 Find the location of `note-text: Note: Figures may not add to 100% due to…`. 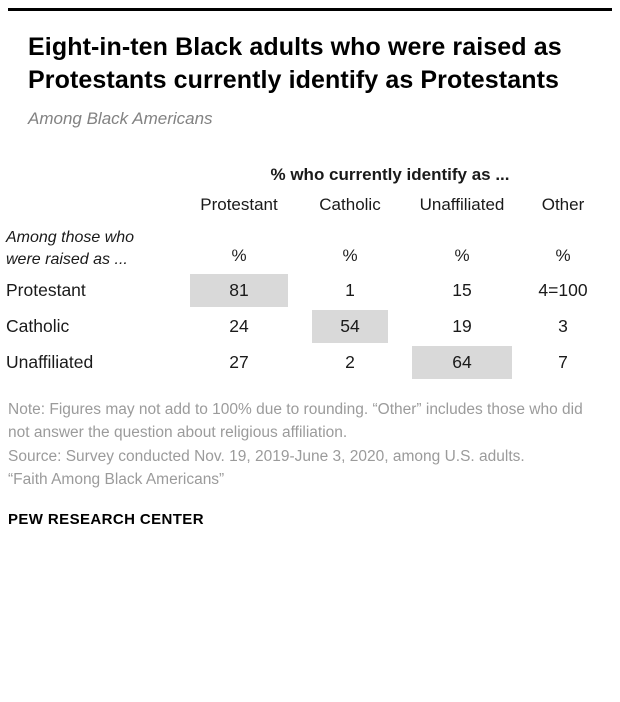

note-text: Note: Figures may not add to 100% due to… is located at coordinates (295, 421).